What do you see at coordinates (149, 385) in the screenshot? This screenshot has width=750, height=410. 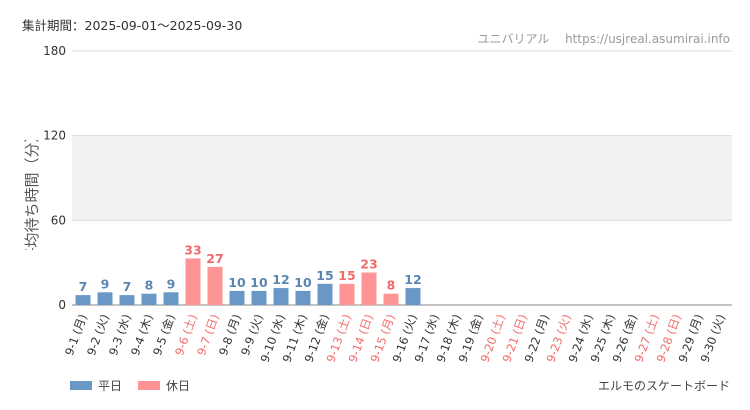 I see `legend-swatch-holiday` at bounding box center [149, 385].